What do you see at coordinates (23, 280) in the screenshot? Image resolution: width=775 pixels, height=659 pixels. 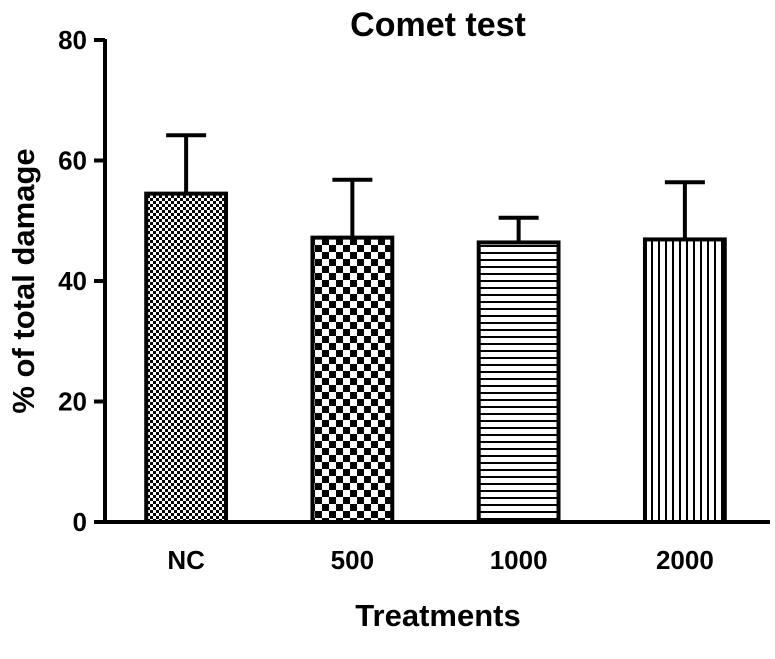 I see `y-axis-label: % of total damage` at bounding box center [23, 280].